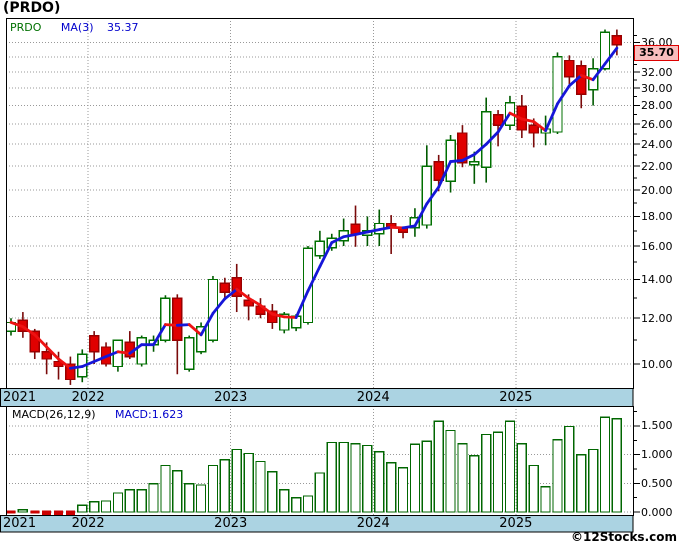 The width and height of the screenshot is (680, 546). What do you see at coordinates (97, 414) in the screenshot?
I see `macd-legend: MACD(26,12,9) MACD:1.623` at bounding box center [97, 414].